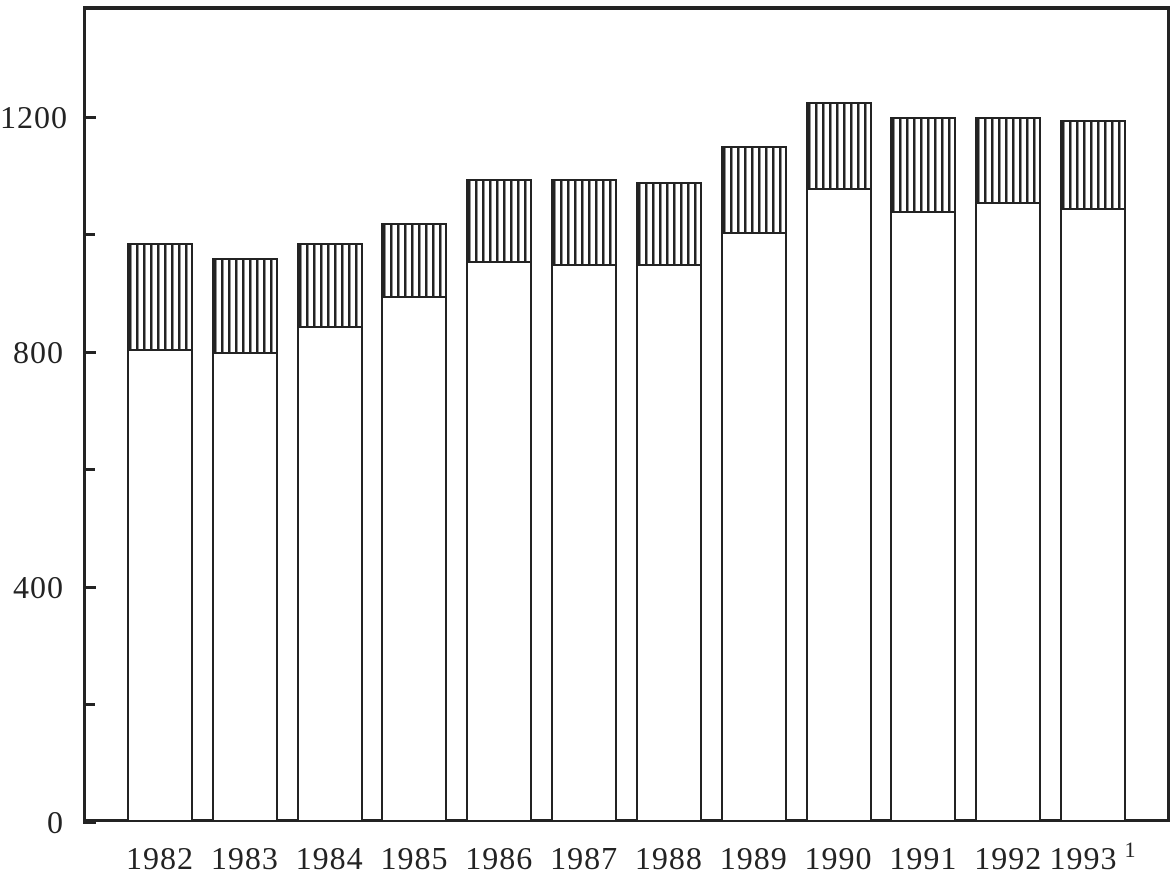 The image size is (1173, 882). I want to click on bar-1985, so click(414, 522).